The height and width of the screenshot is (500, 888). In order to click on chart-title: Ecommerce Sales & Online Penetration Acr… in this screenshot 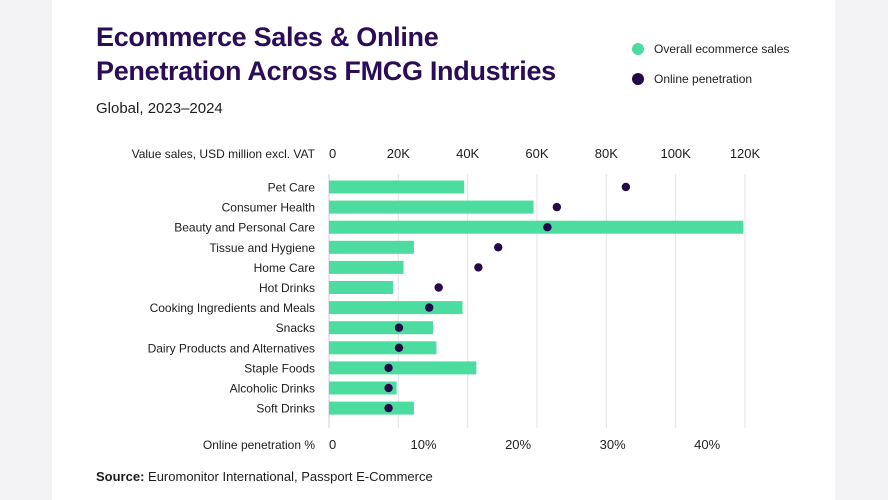, I will do `click(356, 54)`.